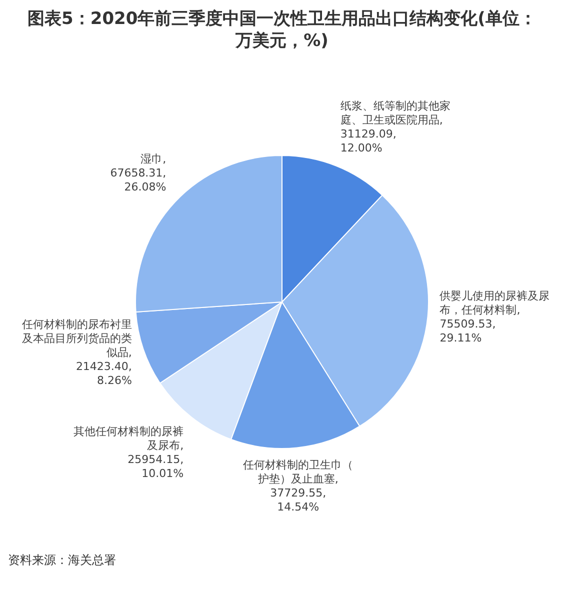 The width and height of the screenshot is (564, 609). Describe the element at coordinates (495, 316) in the screenshot. I see `slice-label: 供婴儿使用的尿裤及尿布，任何材料制, 75509.53, 29.11%` at that location.